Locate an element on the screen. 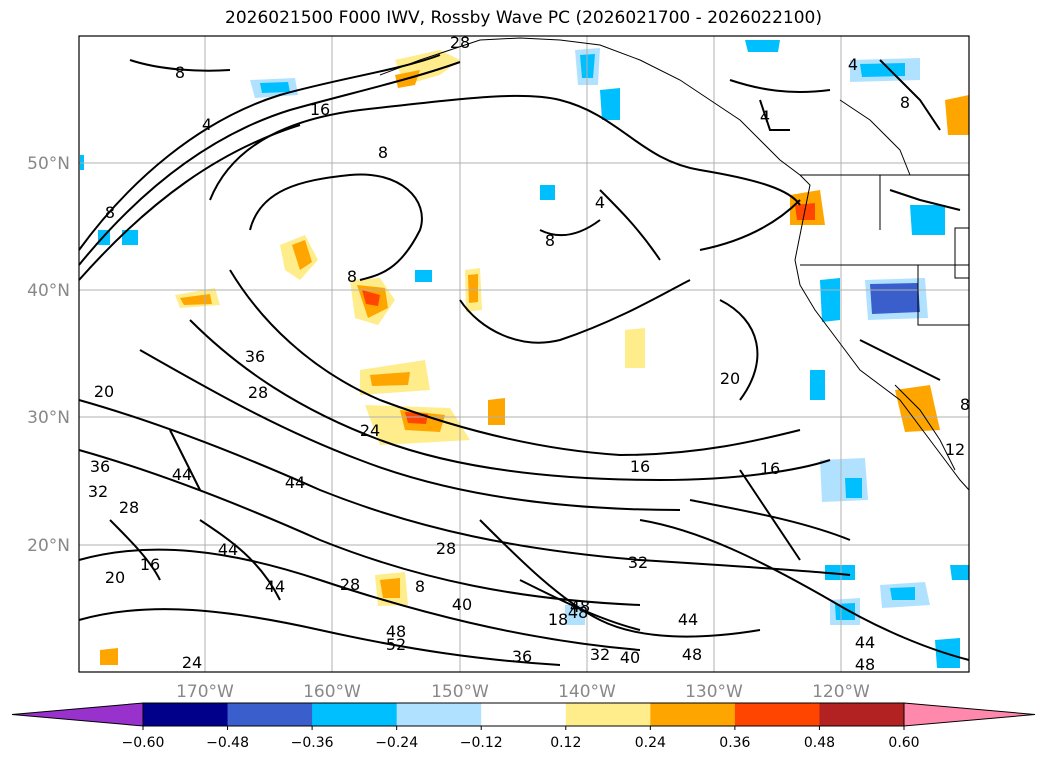 Image resolution: width=1047 pixels, height=765 pixels. contour-label: 12 is located at coordinates (955, 449).